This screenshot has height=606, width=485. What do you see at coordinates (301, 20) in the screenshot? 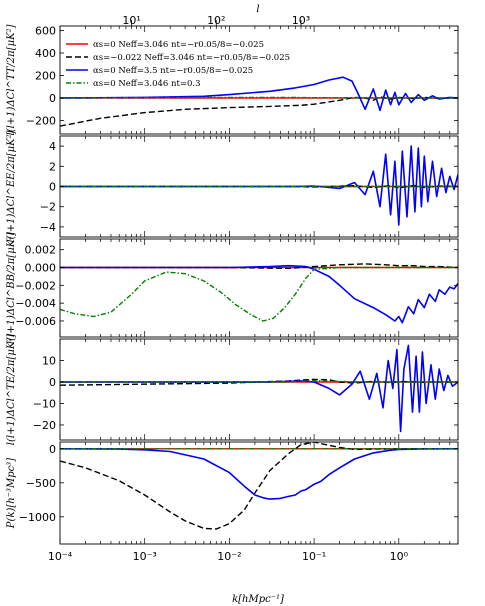
I see `top-tick-label: 10³` at bounding box center [301, 20].